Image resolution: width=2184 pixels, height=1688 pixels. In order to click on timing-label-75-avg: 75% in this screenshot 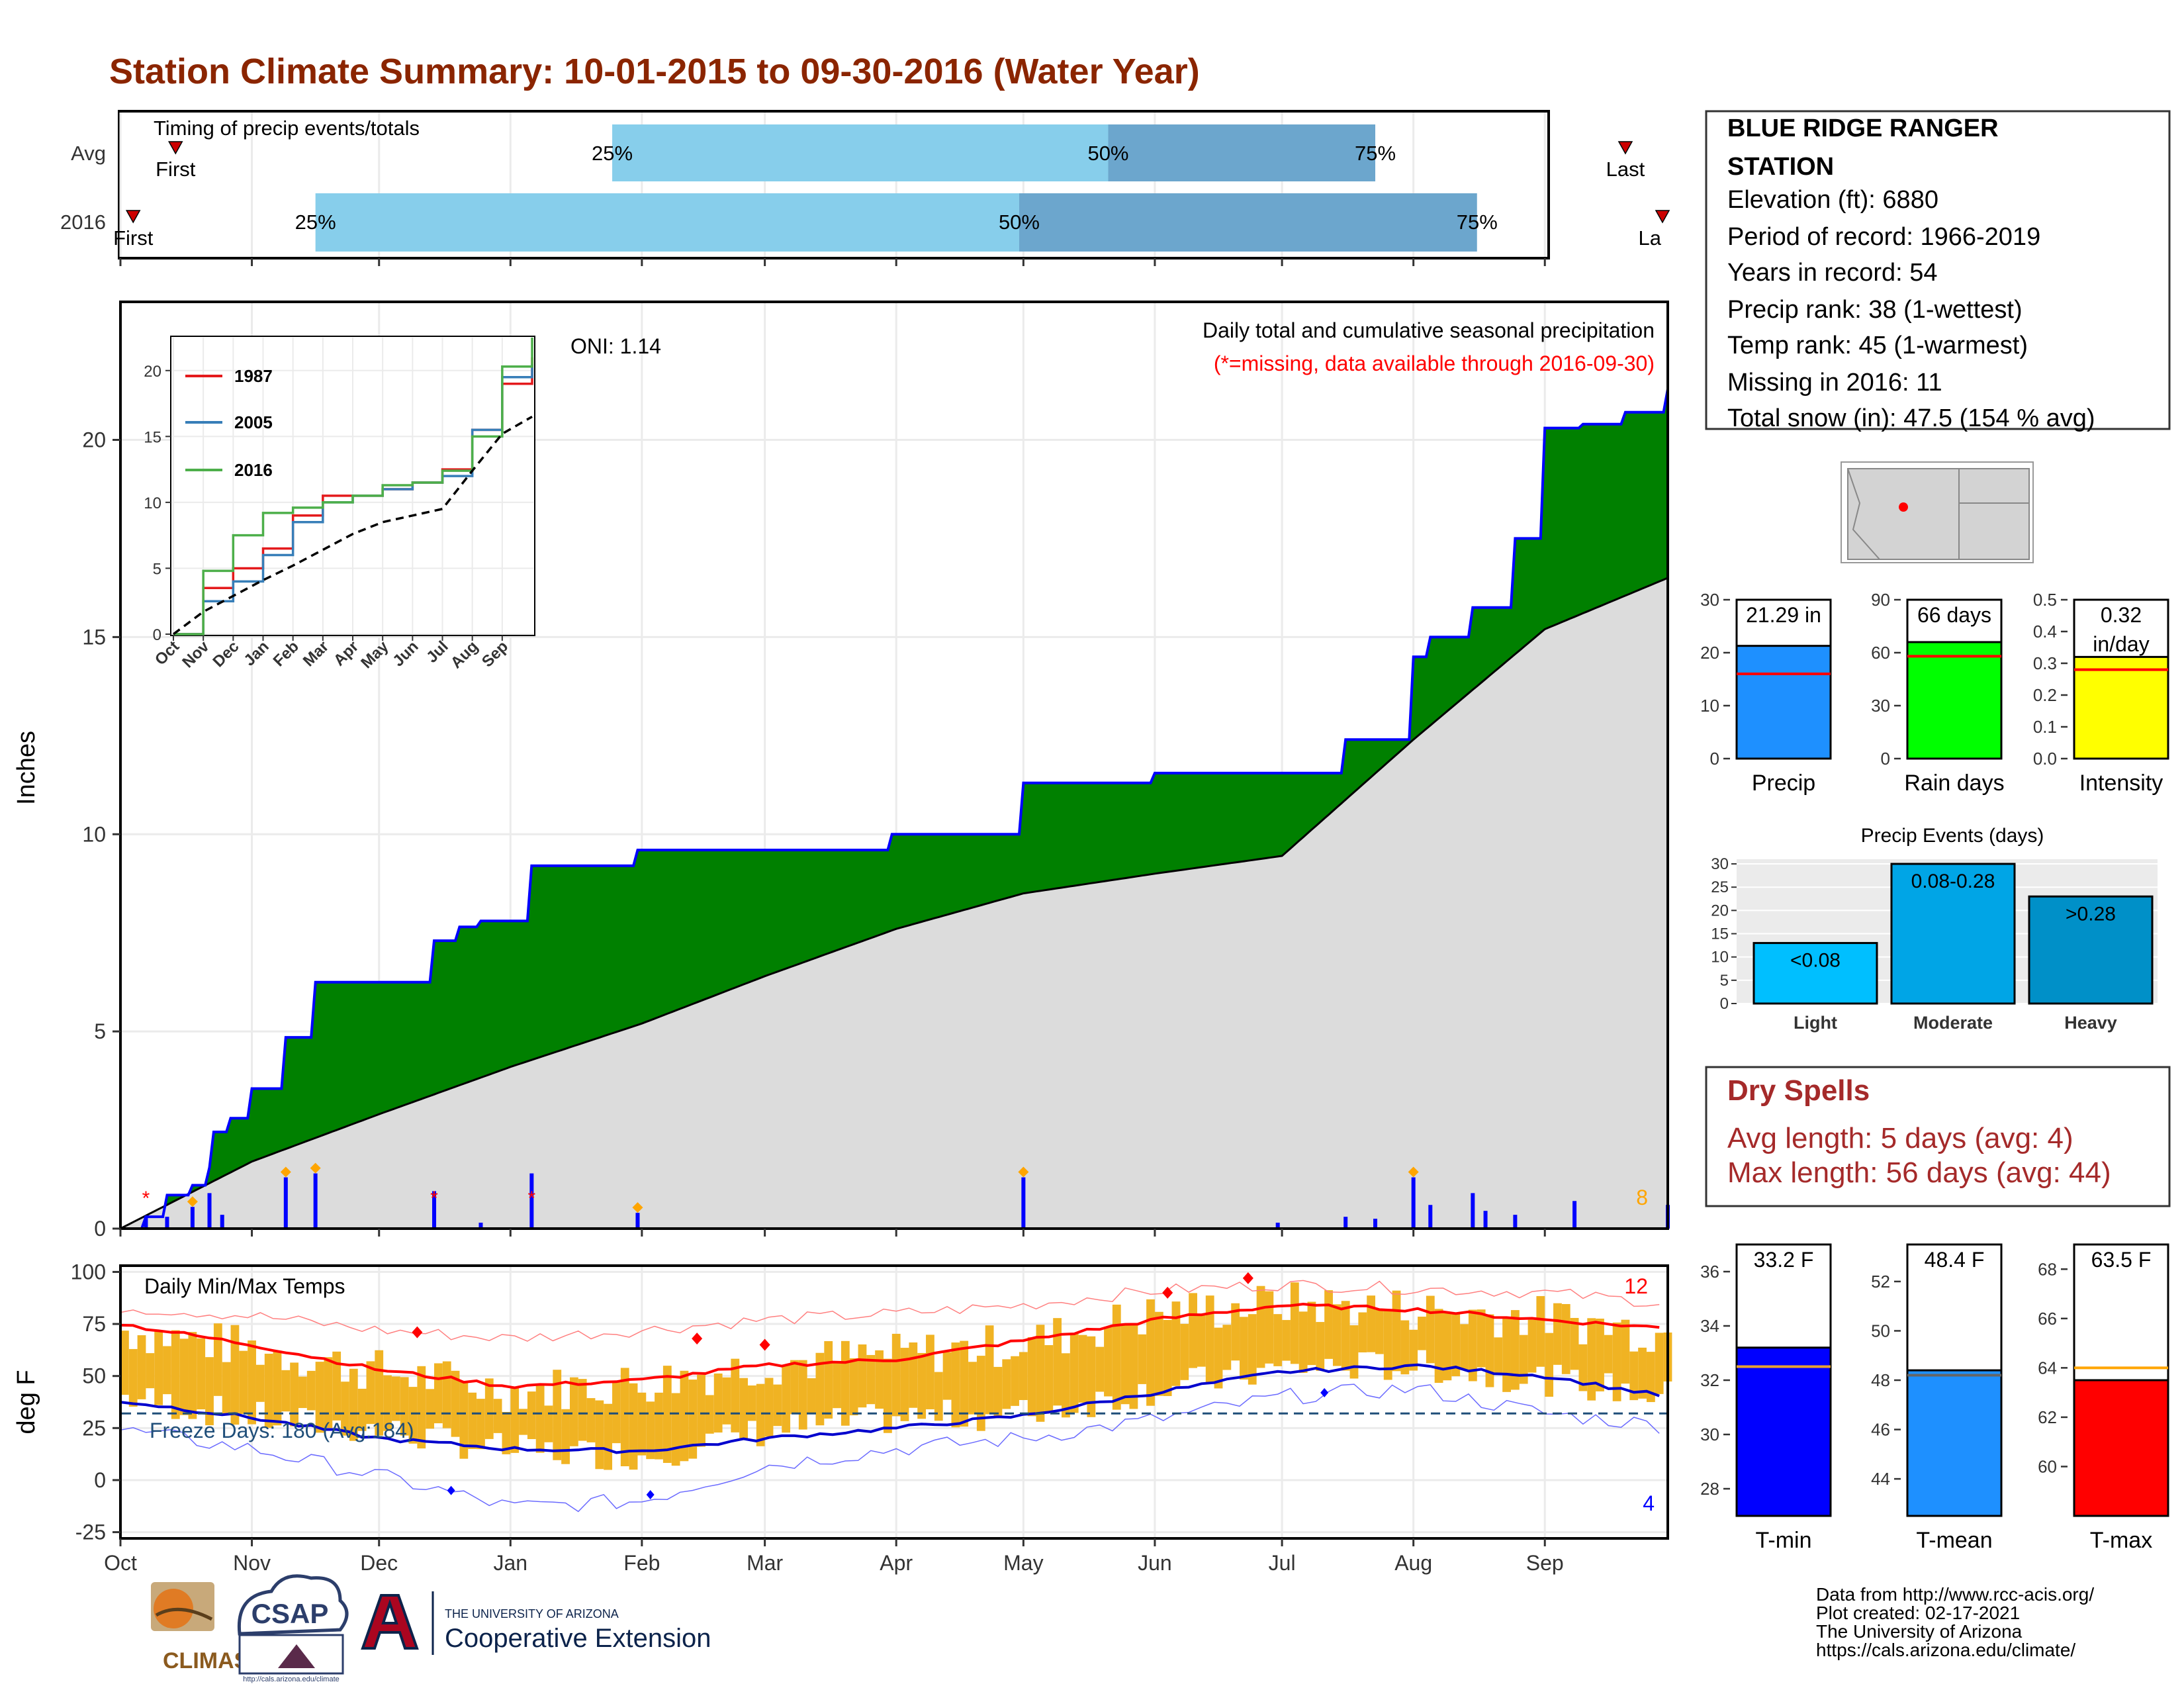, I will do `click(1376, 153)`.